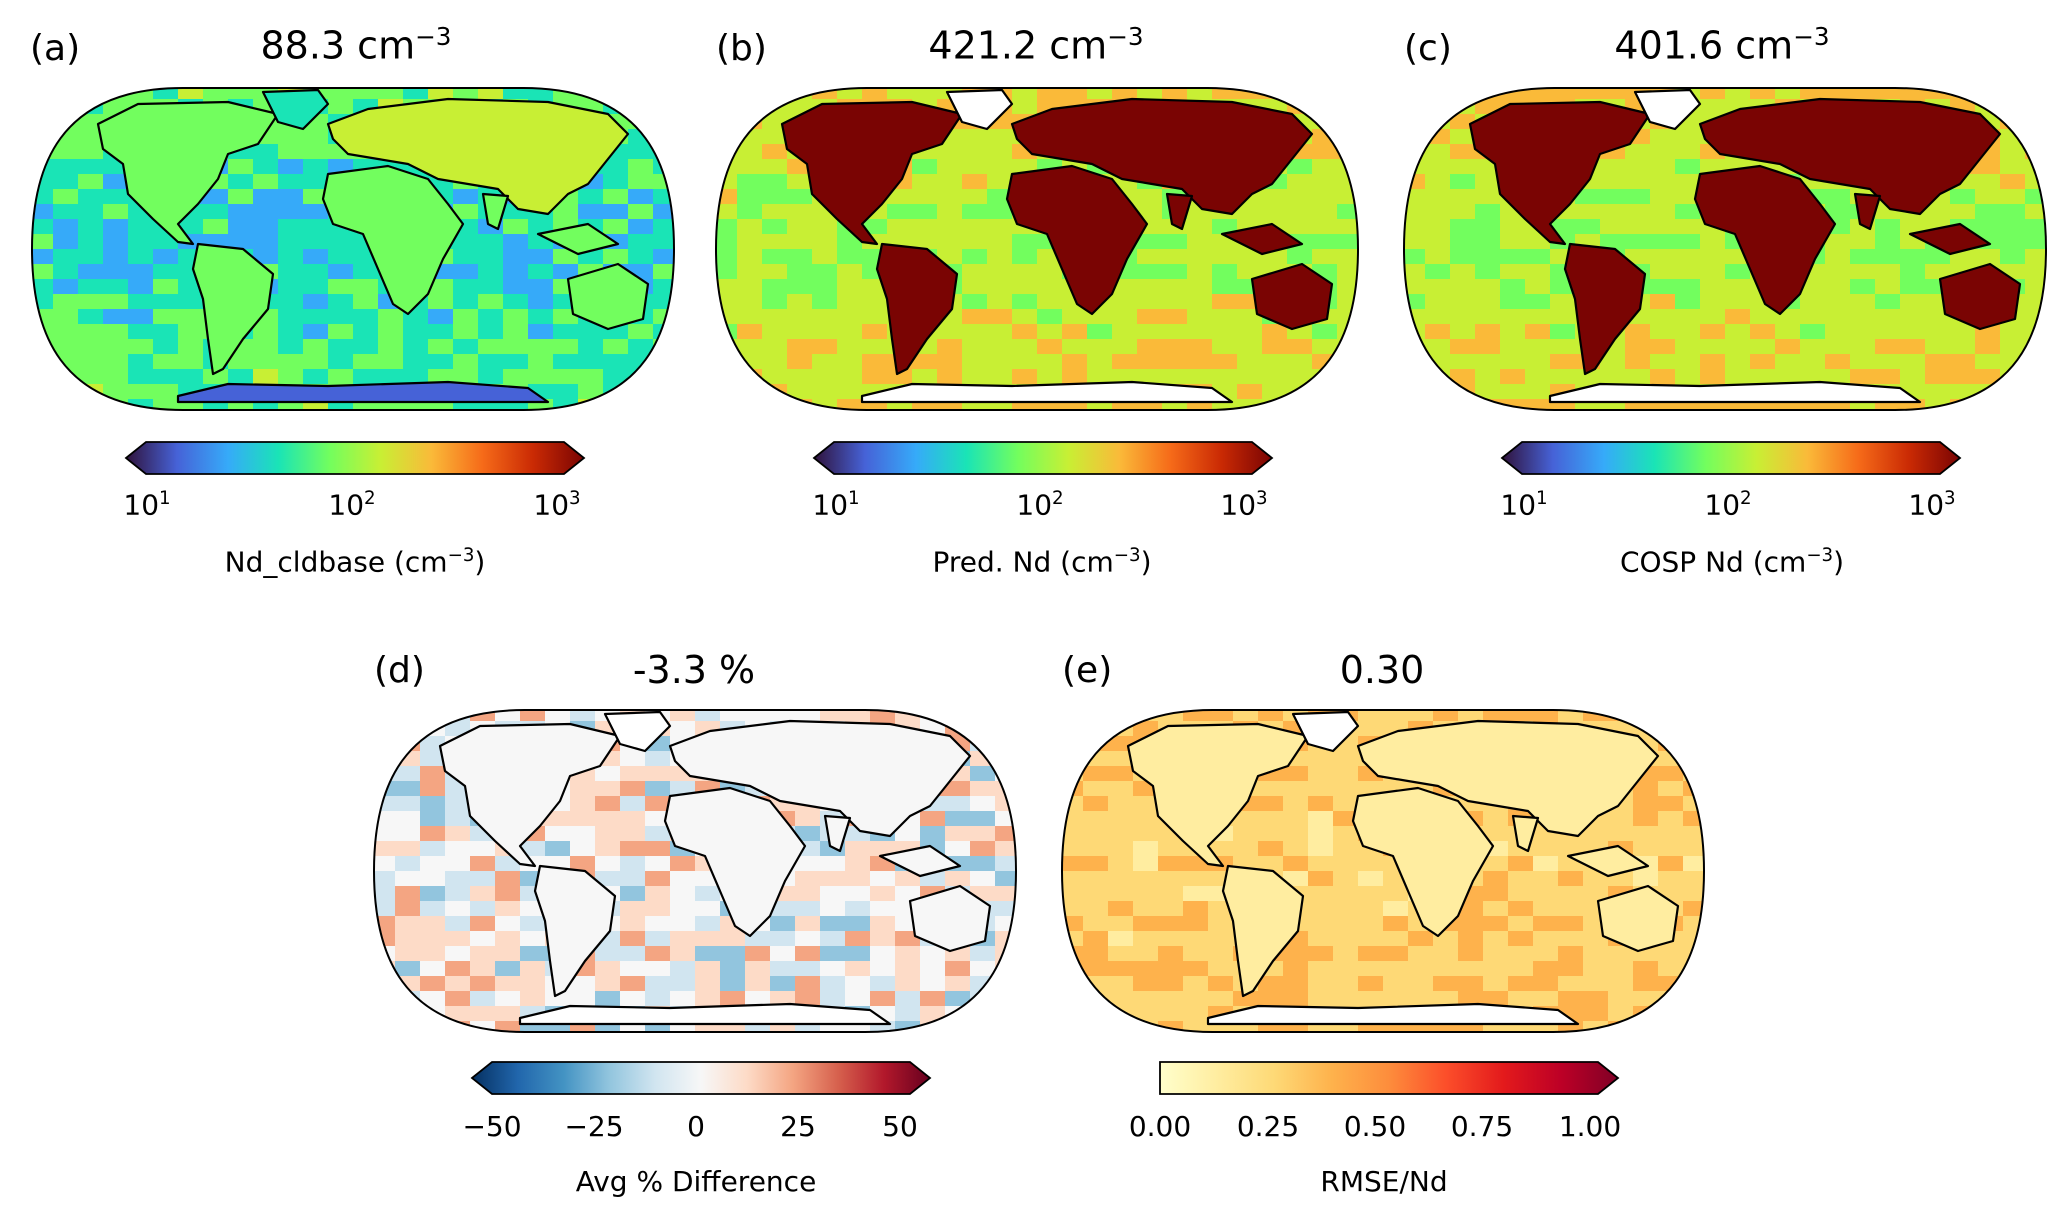 The width and height of the screenshot is (2068, 1223). What do you see at coordinates (1384, 1181) in the screenshot?
I see `colorbar-label: RMSE/Nd` at bounding box center [1384, 1181].